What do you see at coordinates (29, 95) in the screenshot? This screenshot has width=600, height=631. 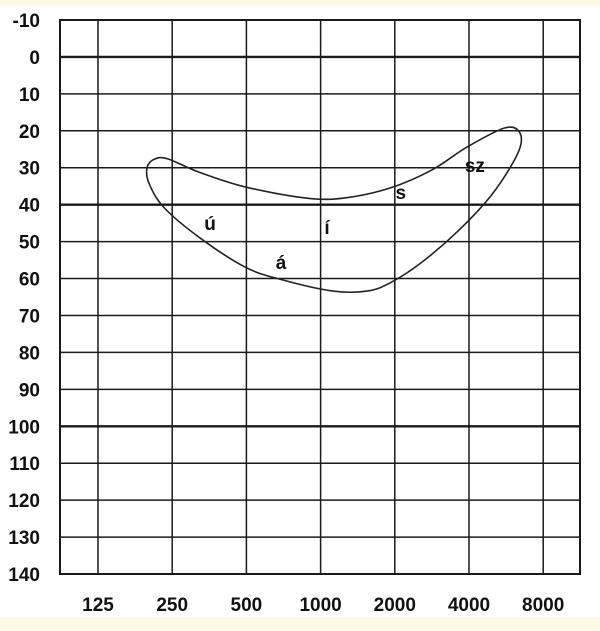 I see `y-tick-label: 10` at bounding box center [29, 95].